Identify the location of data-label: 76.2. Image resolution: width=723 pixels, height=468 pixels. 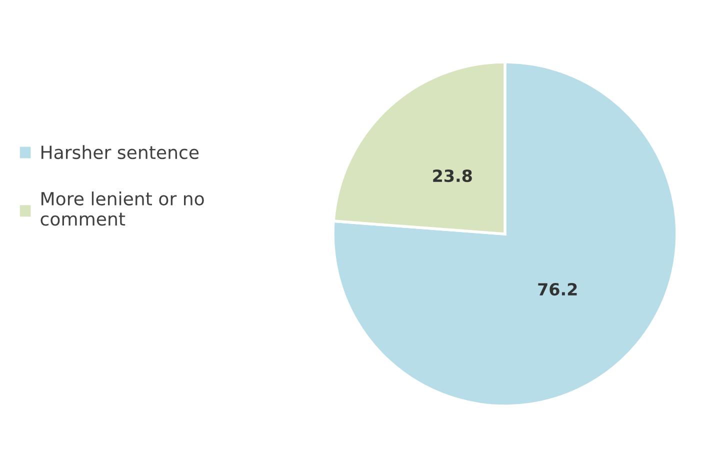
(557, 289).